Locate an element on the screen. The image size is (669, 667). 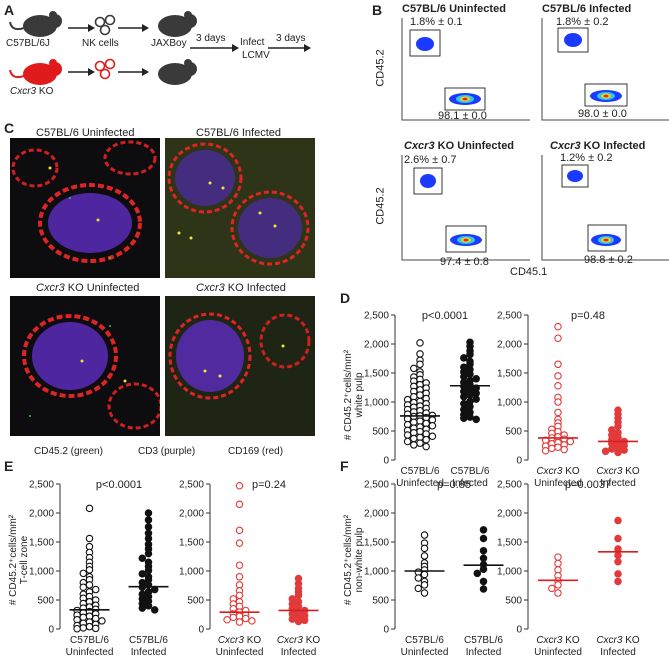
flow-gates is located at coordinates (518, 140).